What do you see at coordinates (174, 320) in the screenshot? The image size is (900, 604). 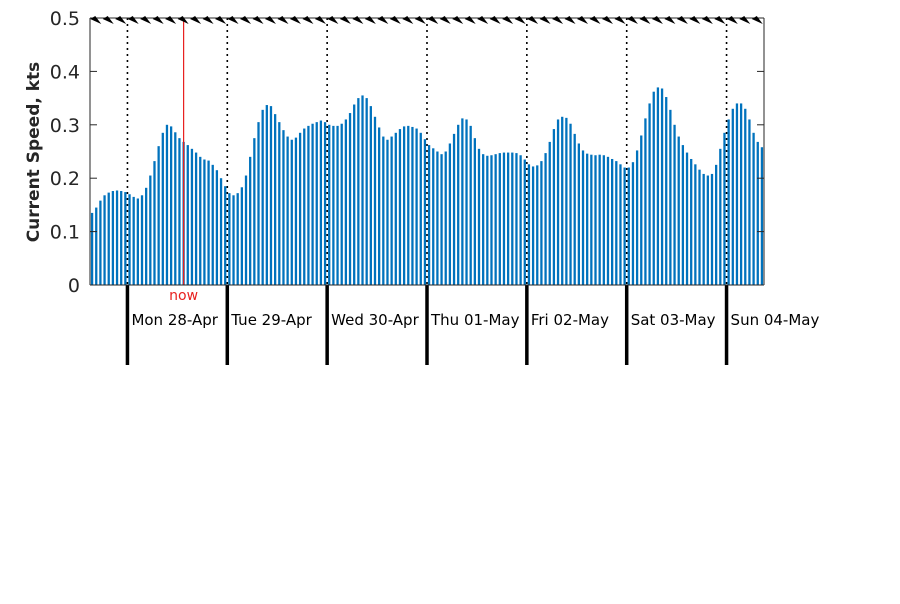 I see `day-label: Mon 28-Apr` at bounding box center [174, 320].